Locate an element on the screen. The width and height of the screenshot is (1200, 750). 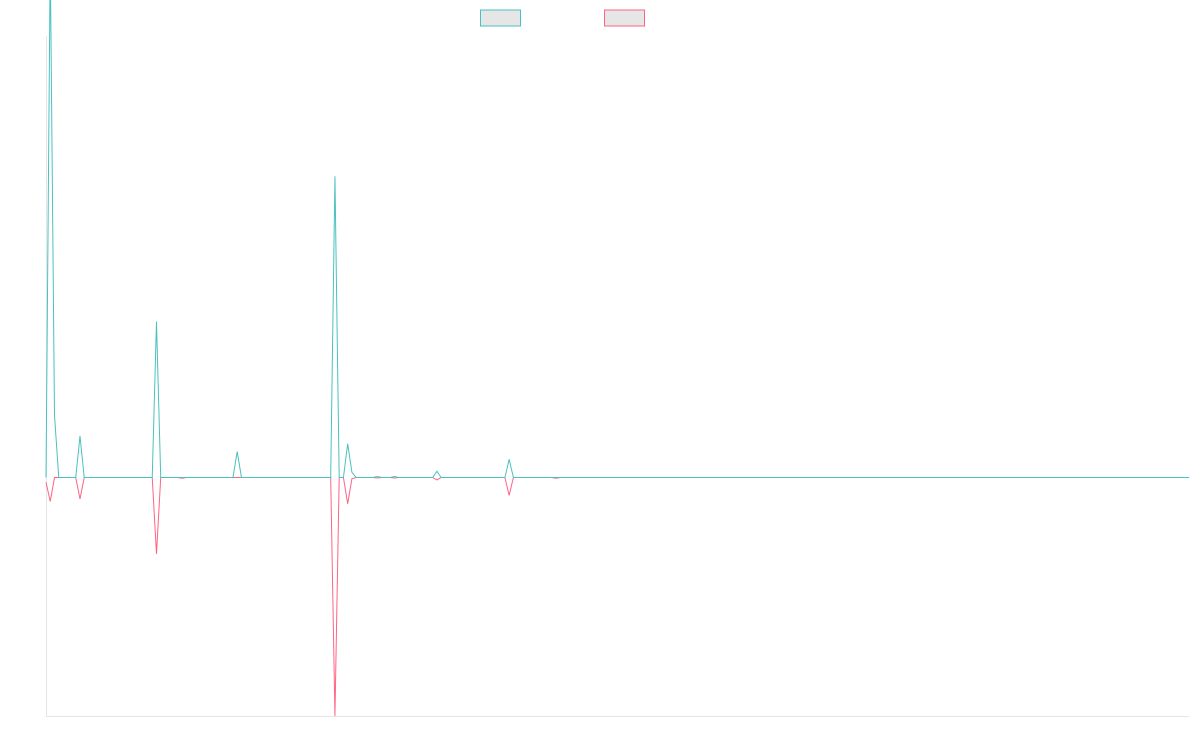
legend-swatch-series-b is located at coordinates (624, 18).